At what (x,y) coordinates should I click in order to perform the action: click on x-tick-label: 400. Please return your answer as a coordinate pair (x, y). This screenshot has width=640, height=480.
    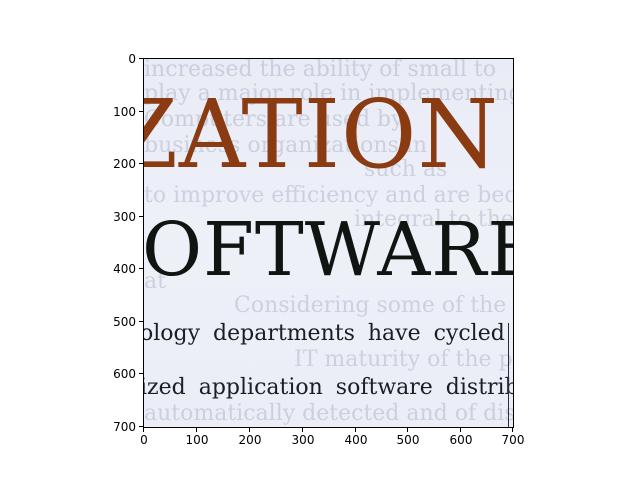
    Looking at the image, I should click on (356, 440).